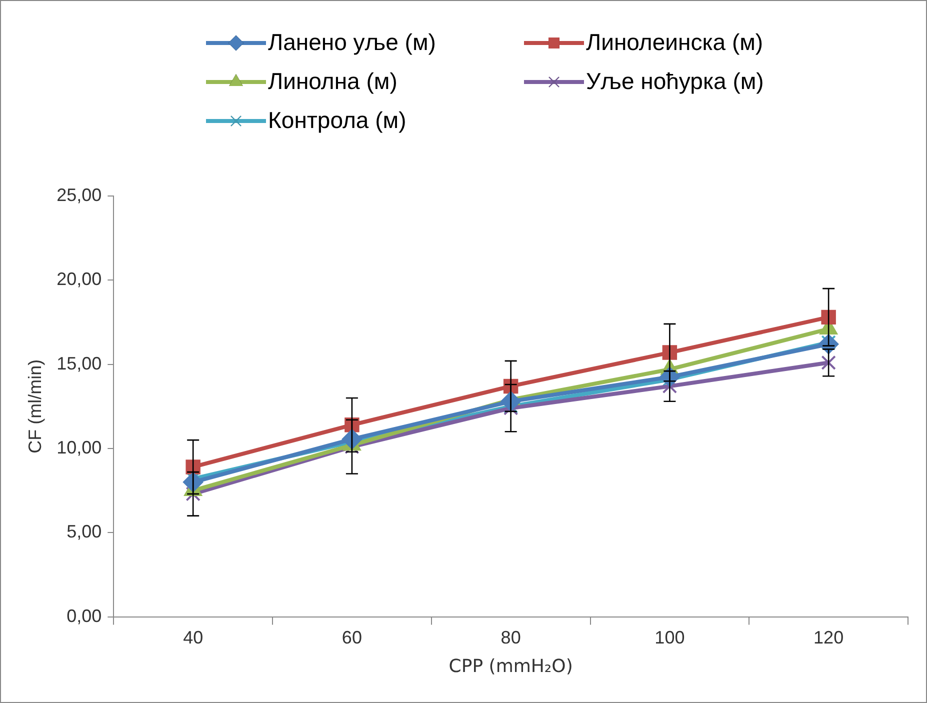 The width and height of the screenshot is (927, 703). What do you see at coordinates (675, 42) in the screenshot?
I see `legend-label: Линолеинска (м)` at bounding box center [675, 42].